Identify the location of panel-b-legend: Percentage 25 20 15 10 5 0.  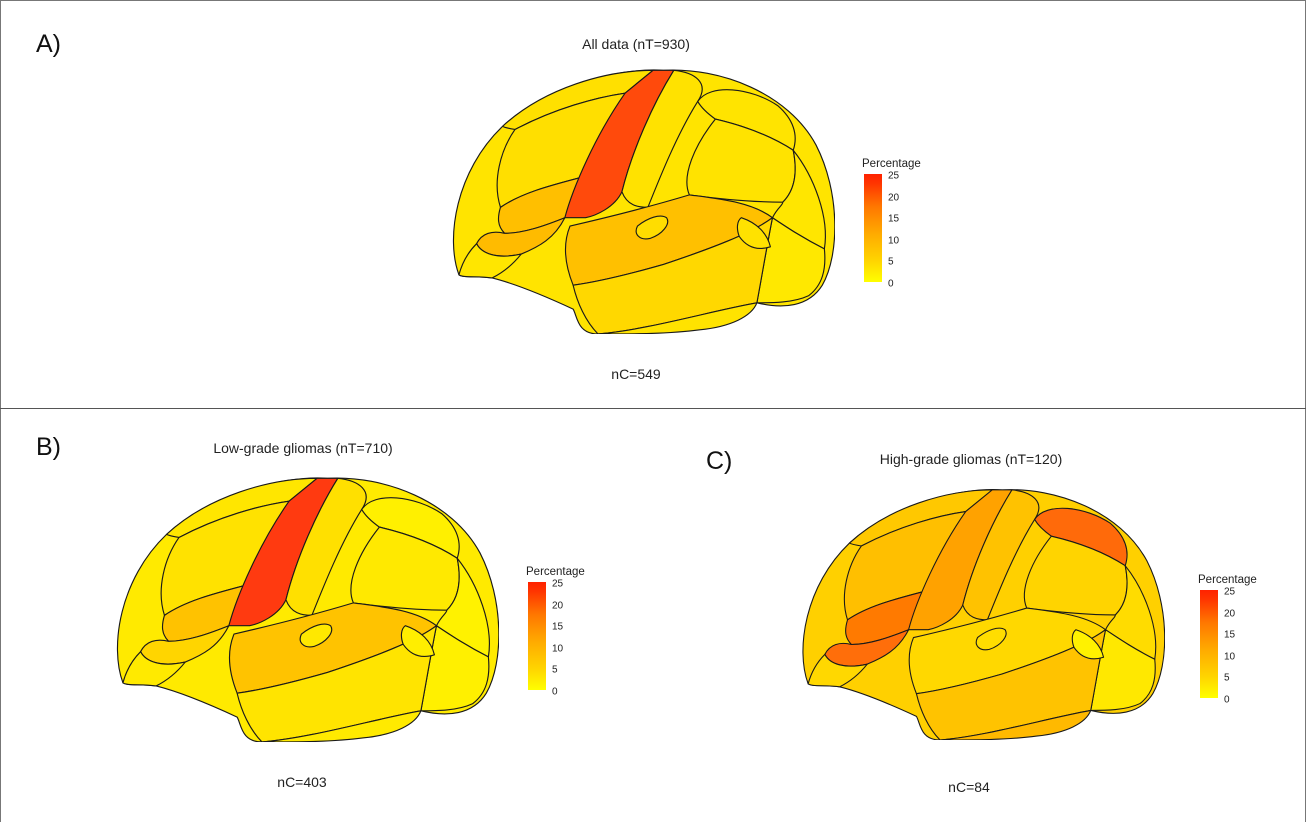
(561, 632).